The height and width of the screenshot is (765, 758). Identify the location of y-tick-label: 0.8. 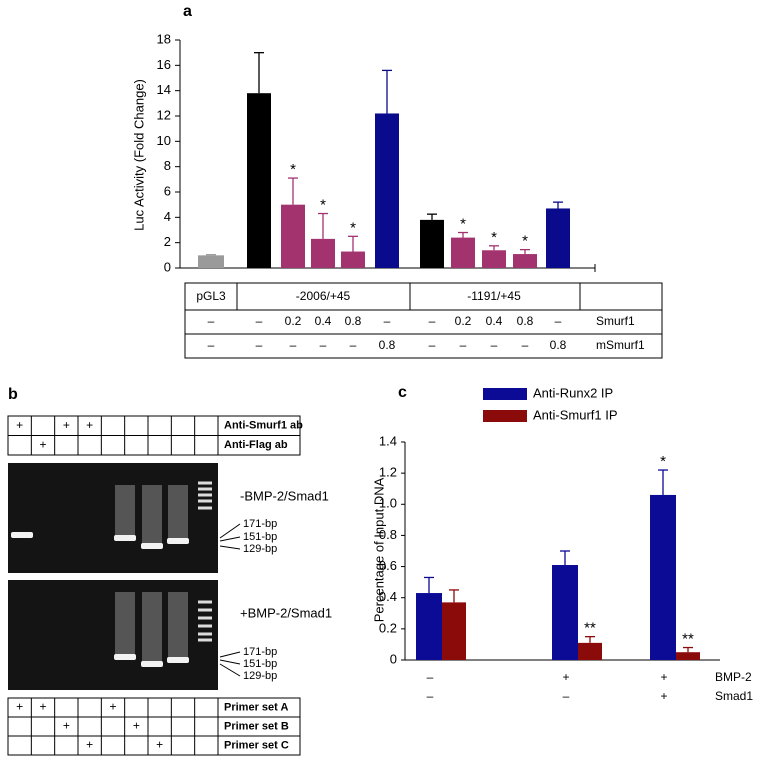
(388, 534).